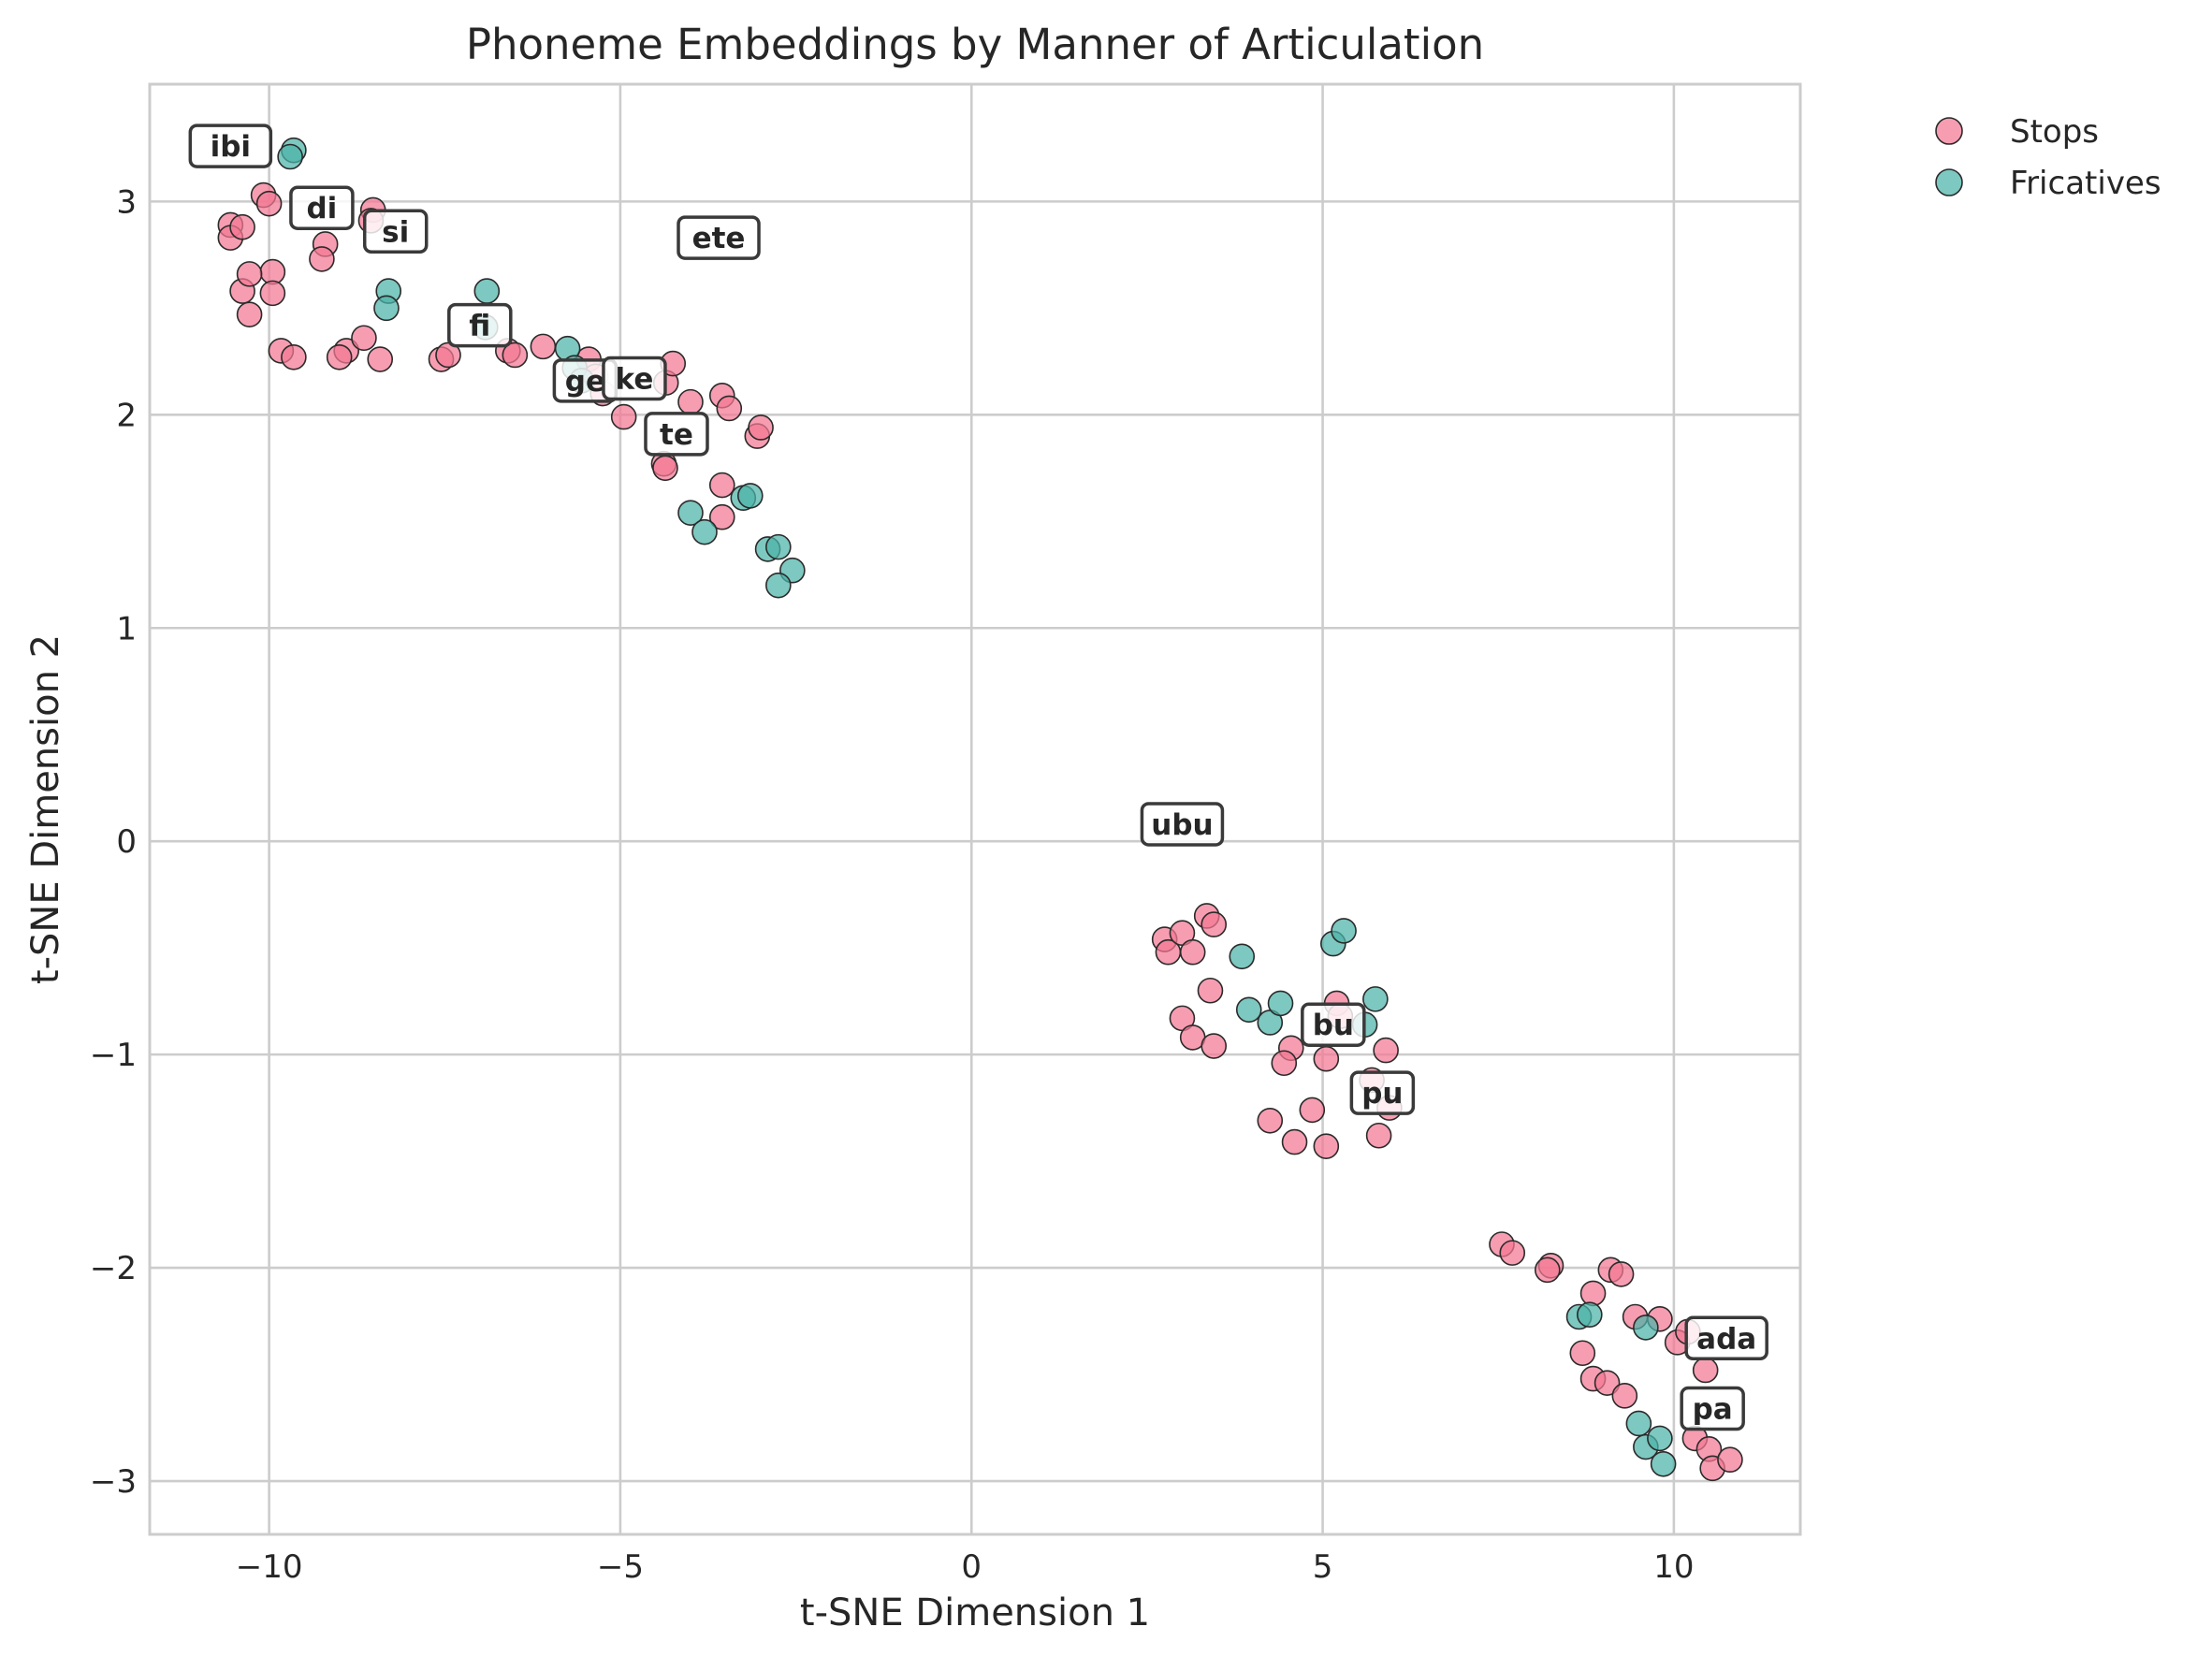 The image size is (2212, 1656). What do you see at coordinates (46, 809) in the screenshot?
I see `y-axis-label: t-SNE Dimension 2` at bounding box center [46, 809].